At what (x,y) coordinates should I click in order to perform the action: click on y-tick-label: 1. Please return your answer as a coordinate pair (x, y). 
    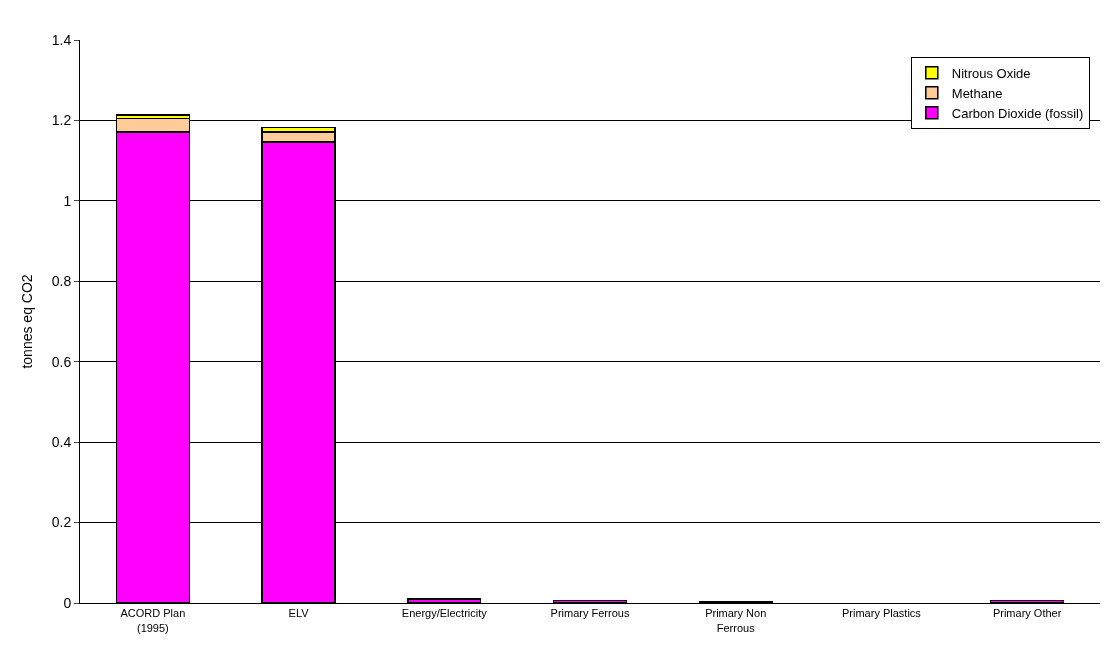
    Looking at the image, I should click on (67, 200).